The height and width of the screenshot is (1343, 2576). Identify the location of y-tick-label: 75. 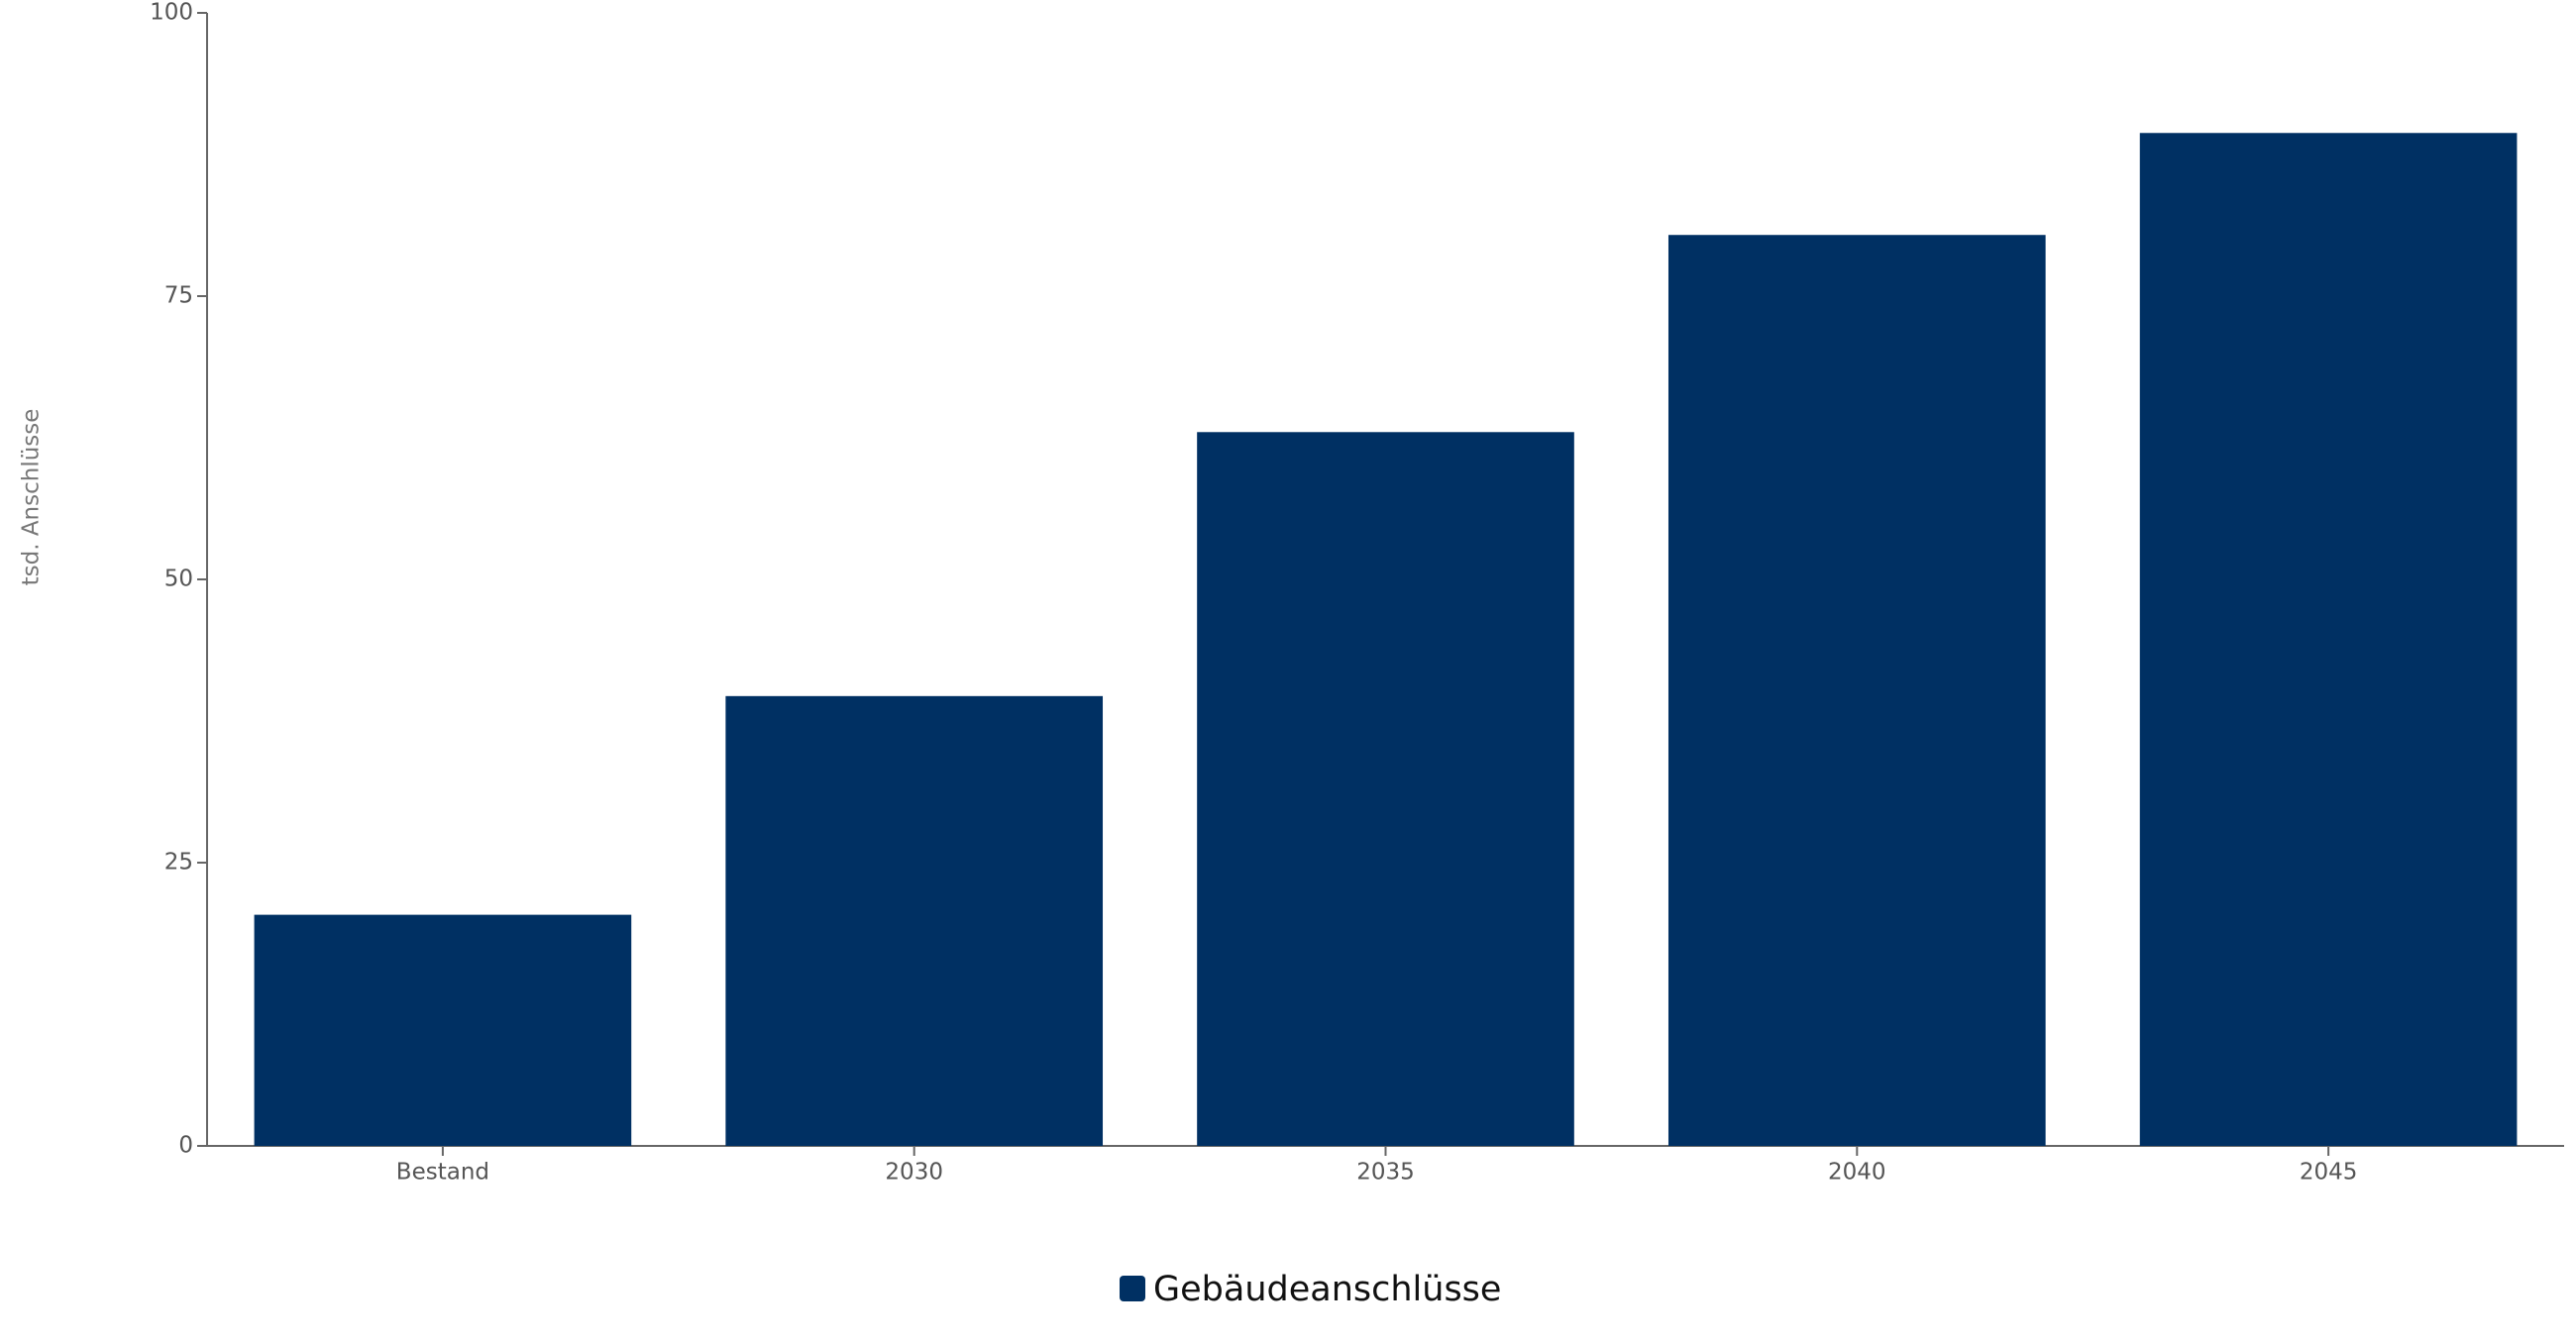
(178, 296).